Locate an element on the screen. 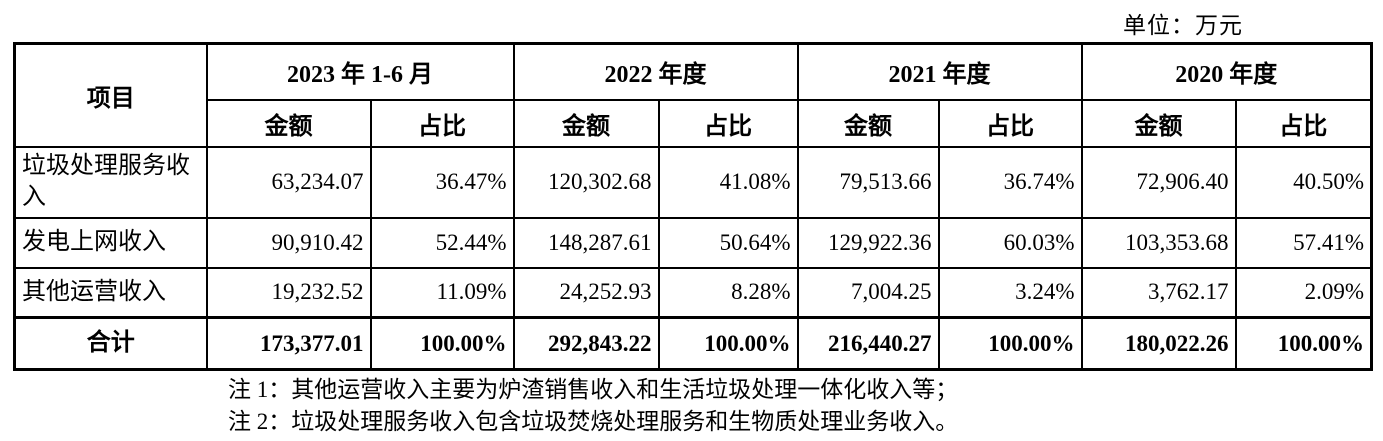 This screenshot has width=1383, height=441. total-label: 合计 is located at coordinates (110, 343).